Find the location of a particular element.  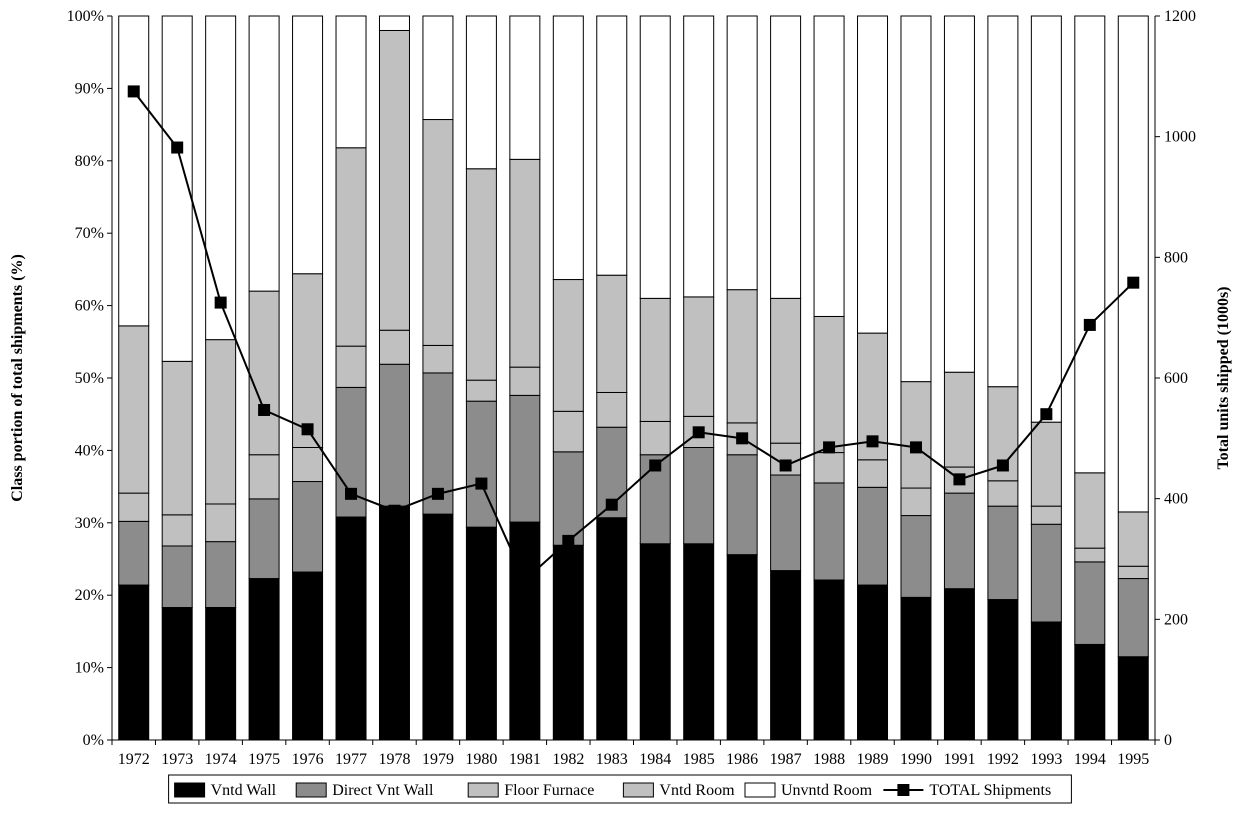

total-shipments-marker-1981 is located at coordinates (524, 580).